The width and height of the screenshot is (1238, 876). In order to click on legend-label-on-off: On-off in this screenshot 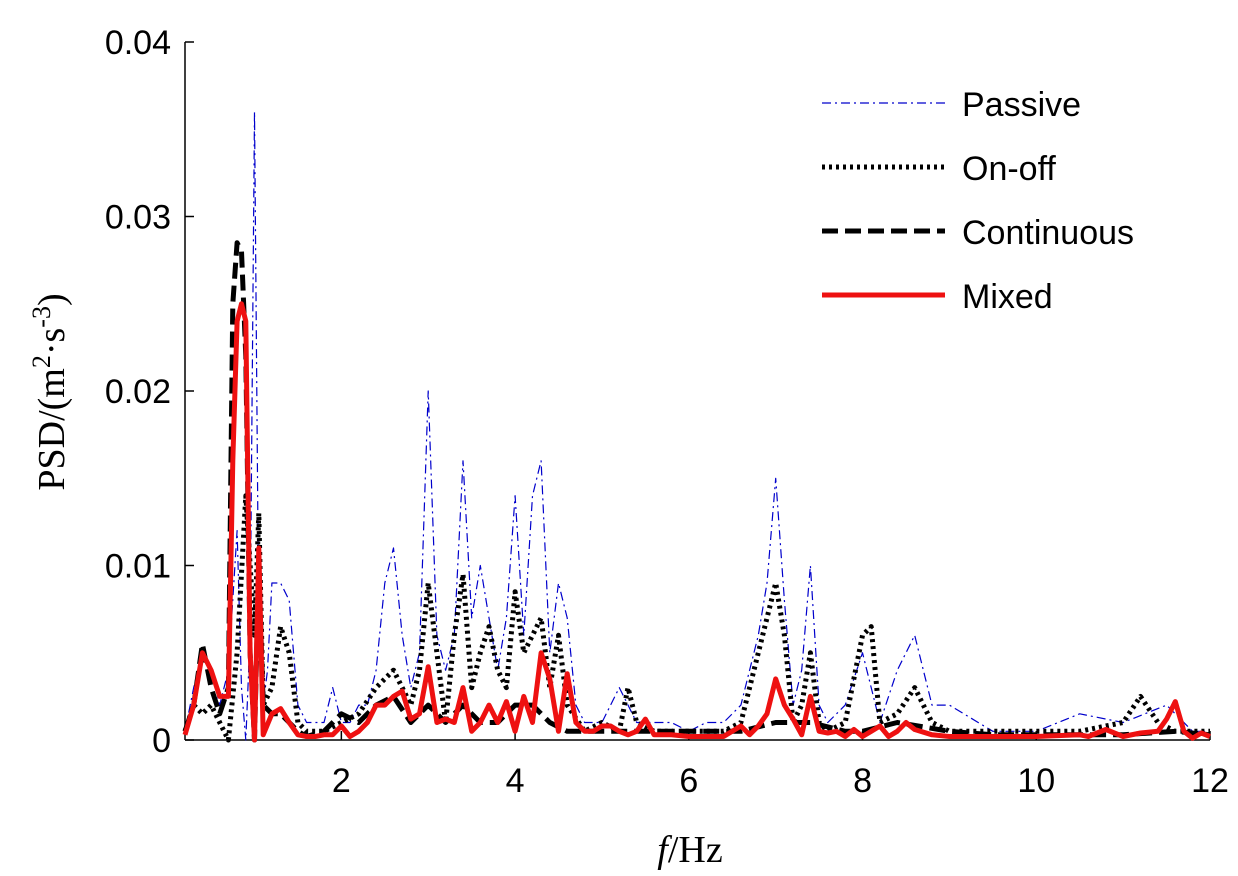, I will do `click(1009, 169)`.